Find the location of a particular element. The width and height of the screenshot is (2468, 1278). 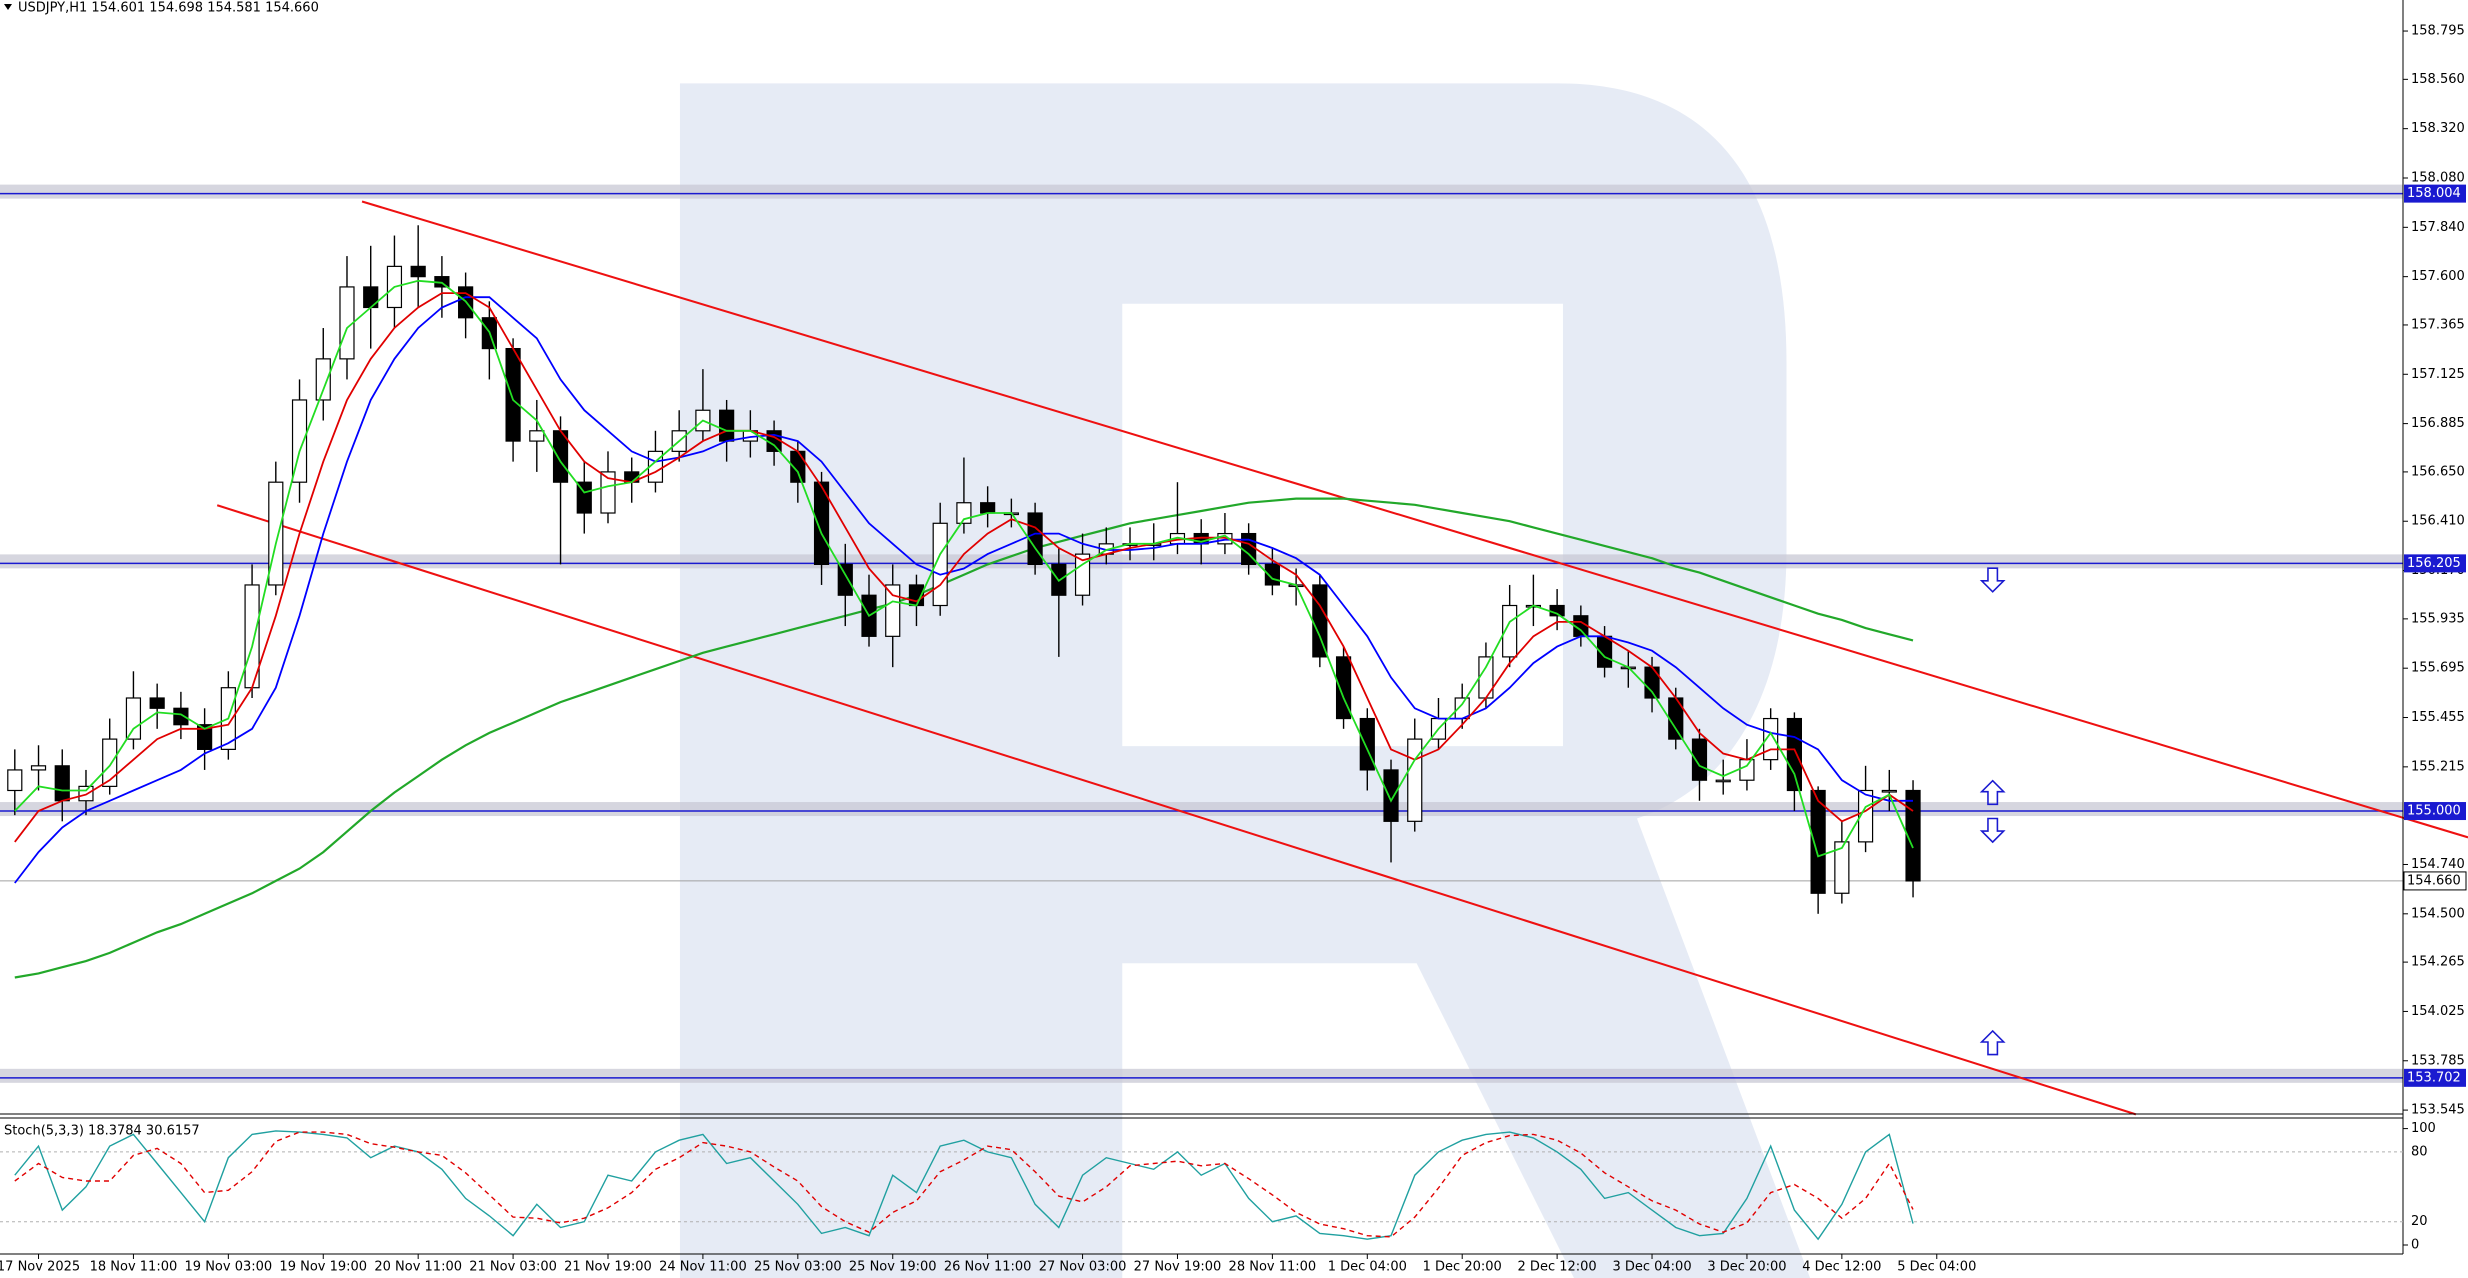

x-tick-label: 3 Dec 04:00 is located at coordinates (1651, 1267).